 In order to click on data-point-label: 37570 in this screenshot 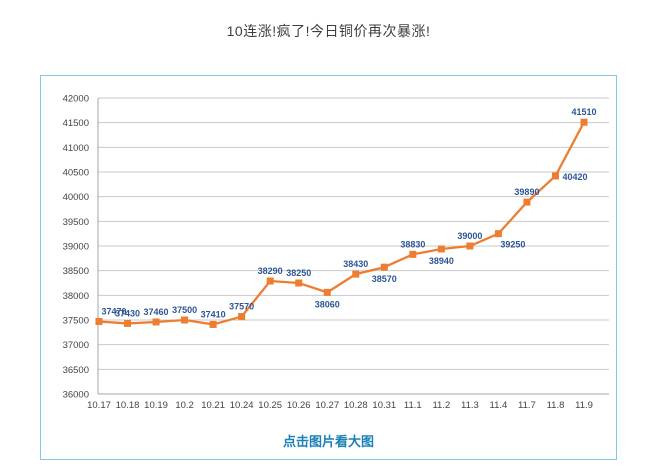, I will do `click(241, 307)`.